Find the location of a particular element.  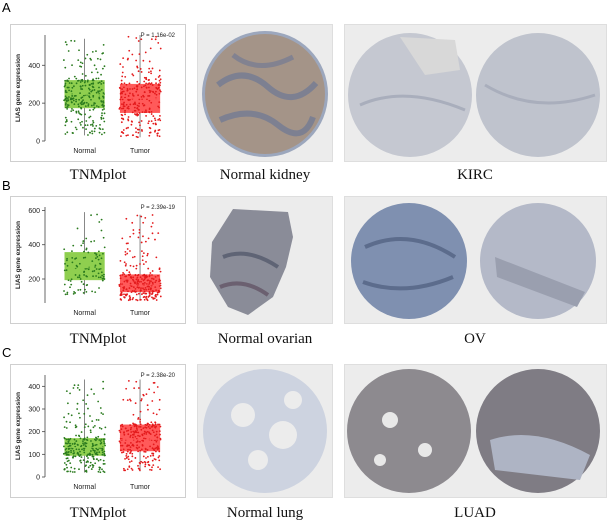

box-normal is located at coordinates (84, 266).